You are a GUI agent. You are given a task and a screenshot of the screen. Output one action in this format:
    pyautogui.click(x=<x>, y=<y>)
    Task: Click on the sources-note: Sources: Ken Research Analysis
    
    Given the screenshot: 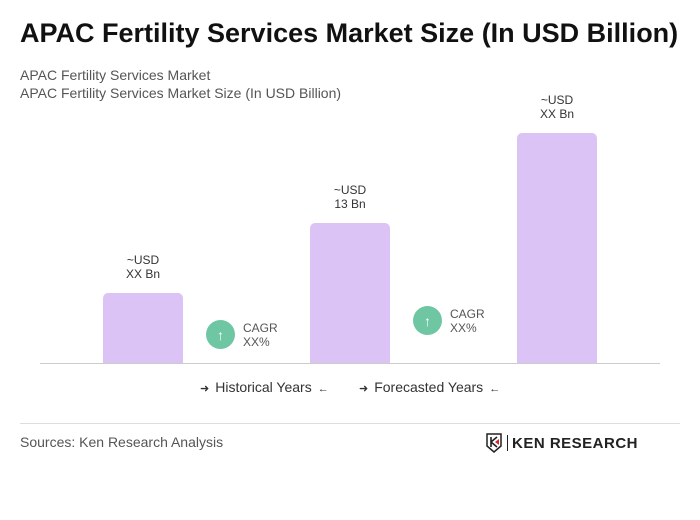 What is the action you would take?
    pyautogui.click(x=122, y=442)
    